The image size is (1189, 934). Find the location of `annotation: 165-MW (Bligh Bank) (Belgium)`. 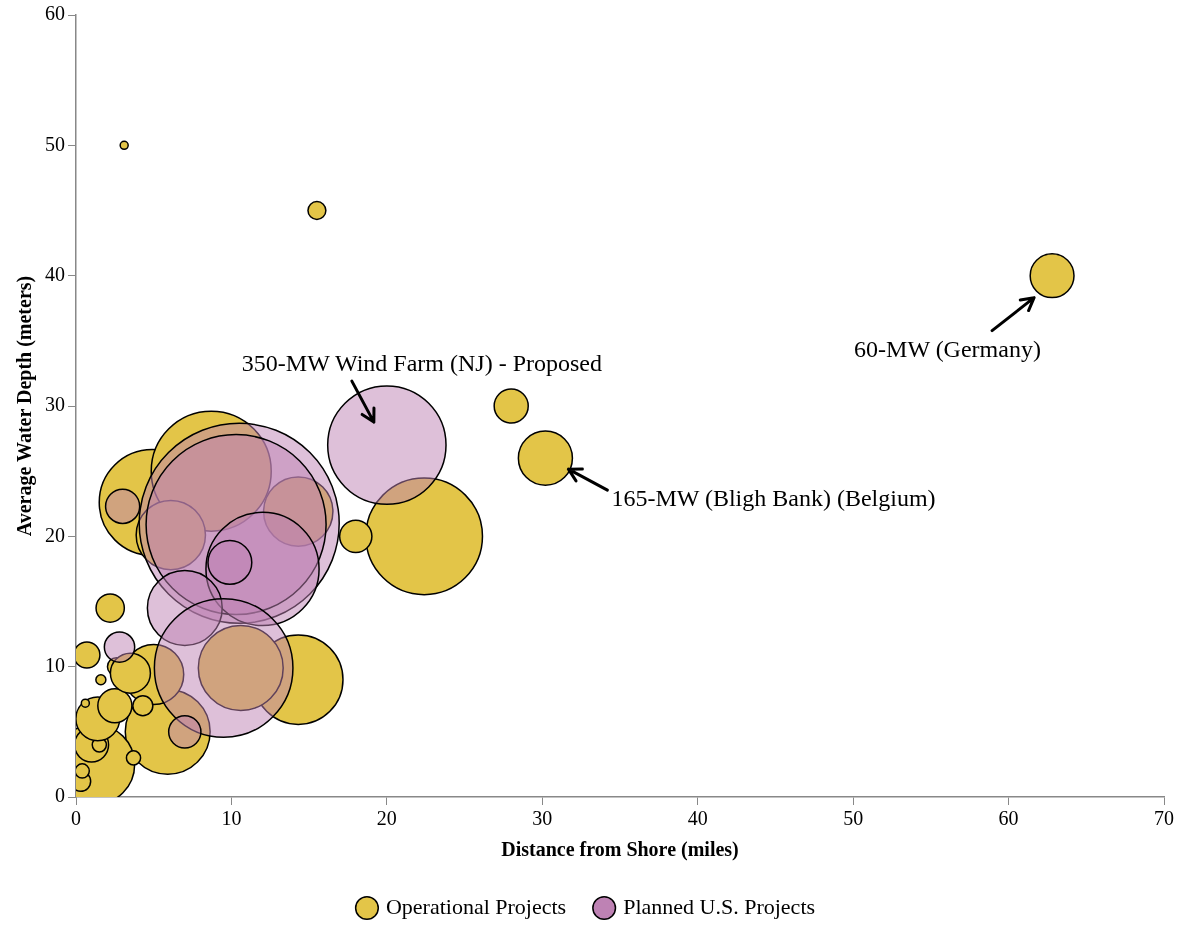

annotation: 165-MW (Bligh Bank) (Belgium) is located at coordinates (773, 497).